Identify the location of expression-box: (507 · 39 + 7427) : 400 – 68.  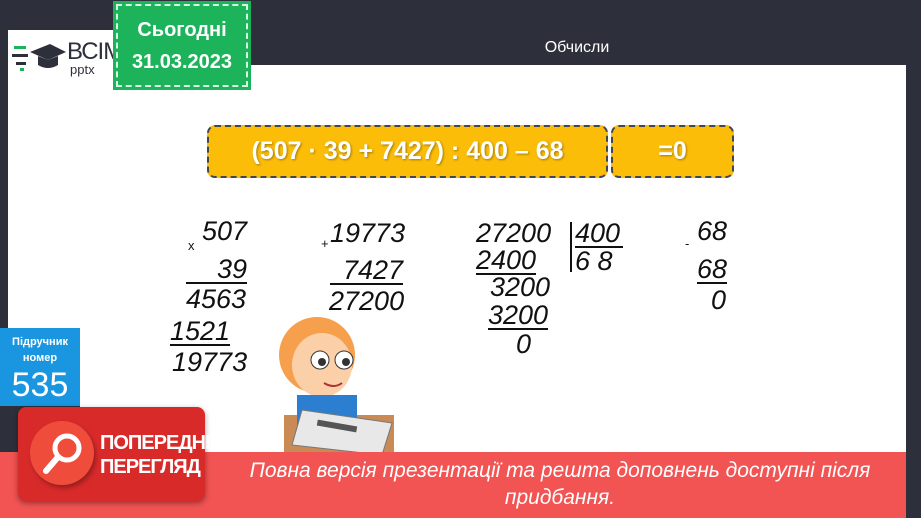
(407, 151).